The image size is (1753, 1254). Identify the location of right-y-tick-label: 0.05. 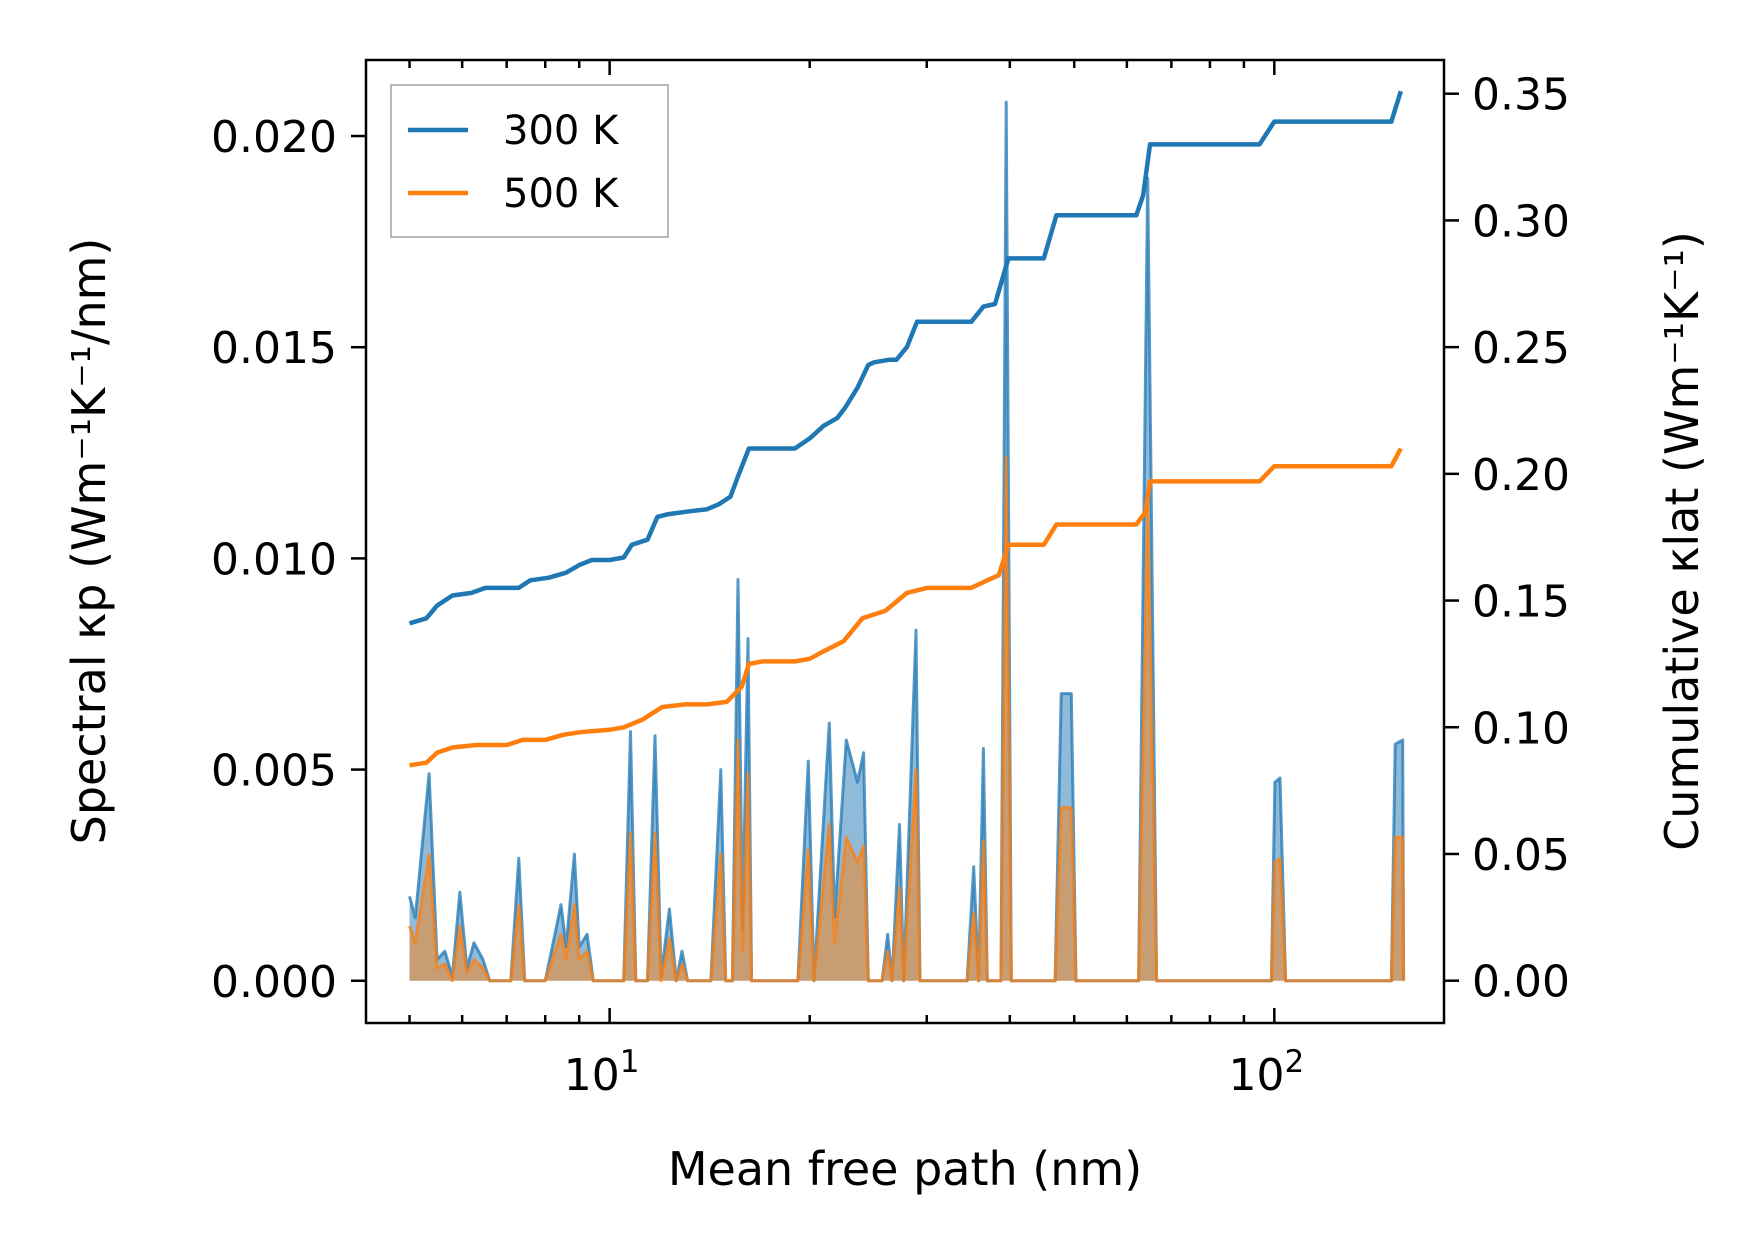
(1521, 855).